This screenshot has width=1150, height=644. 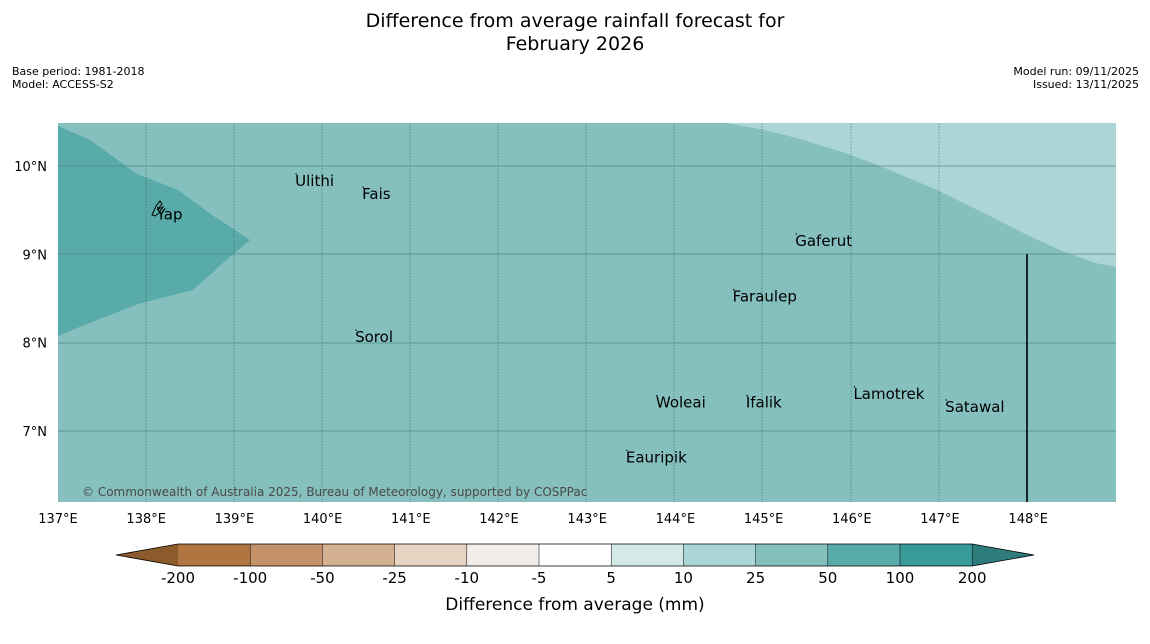 What do you see at coordinates (656, 457) in the screenshot?
I see `place-label: Eauripik` at bounding box center [656, 457].